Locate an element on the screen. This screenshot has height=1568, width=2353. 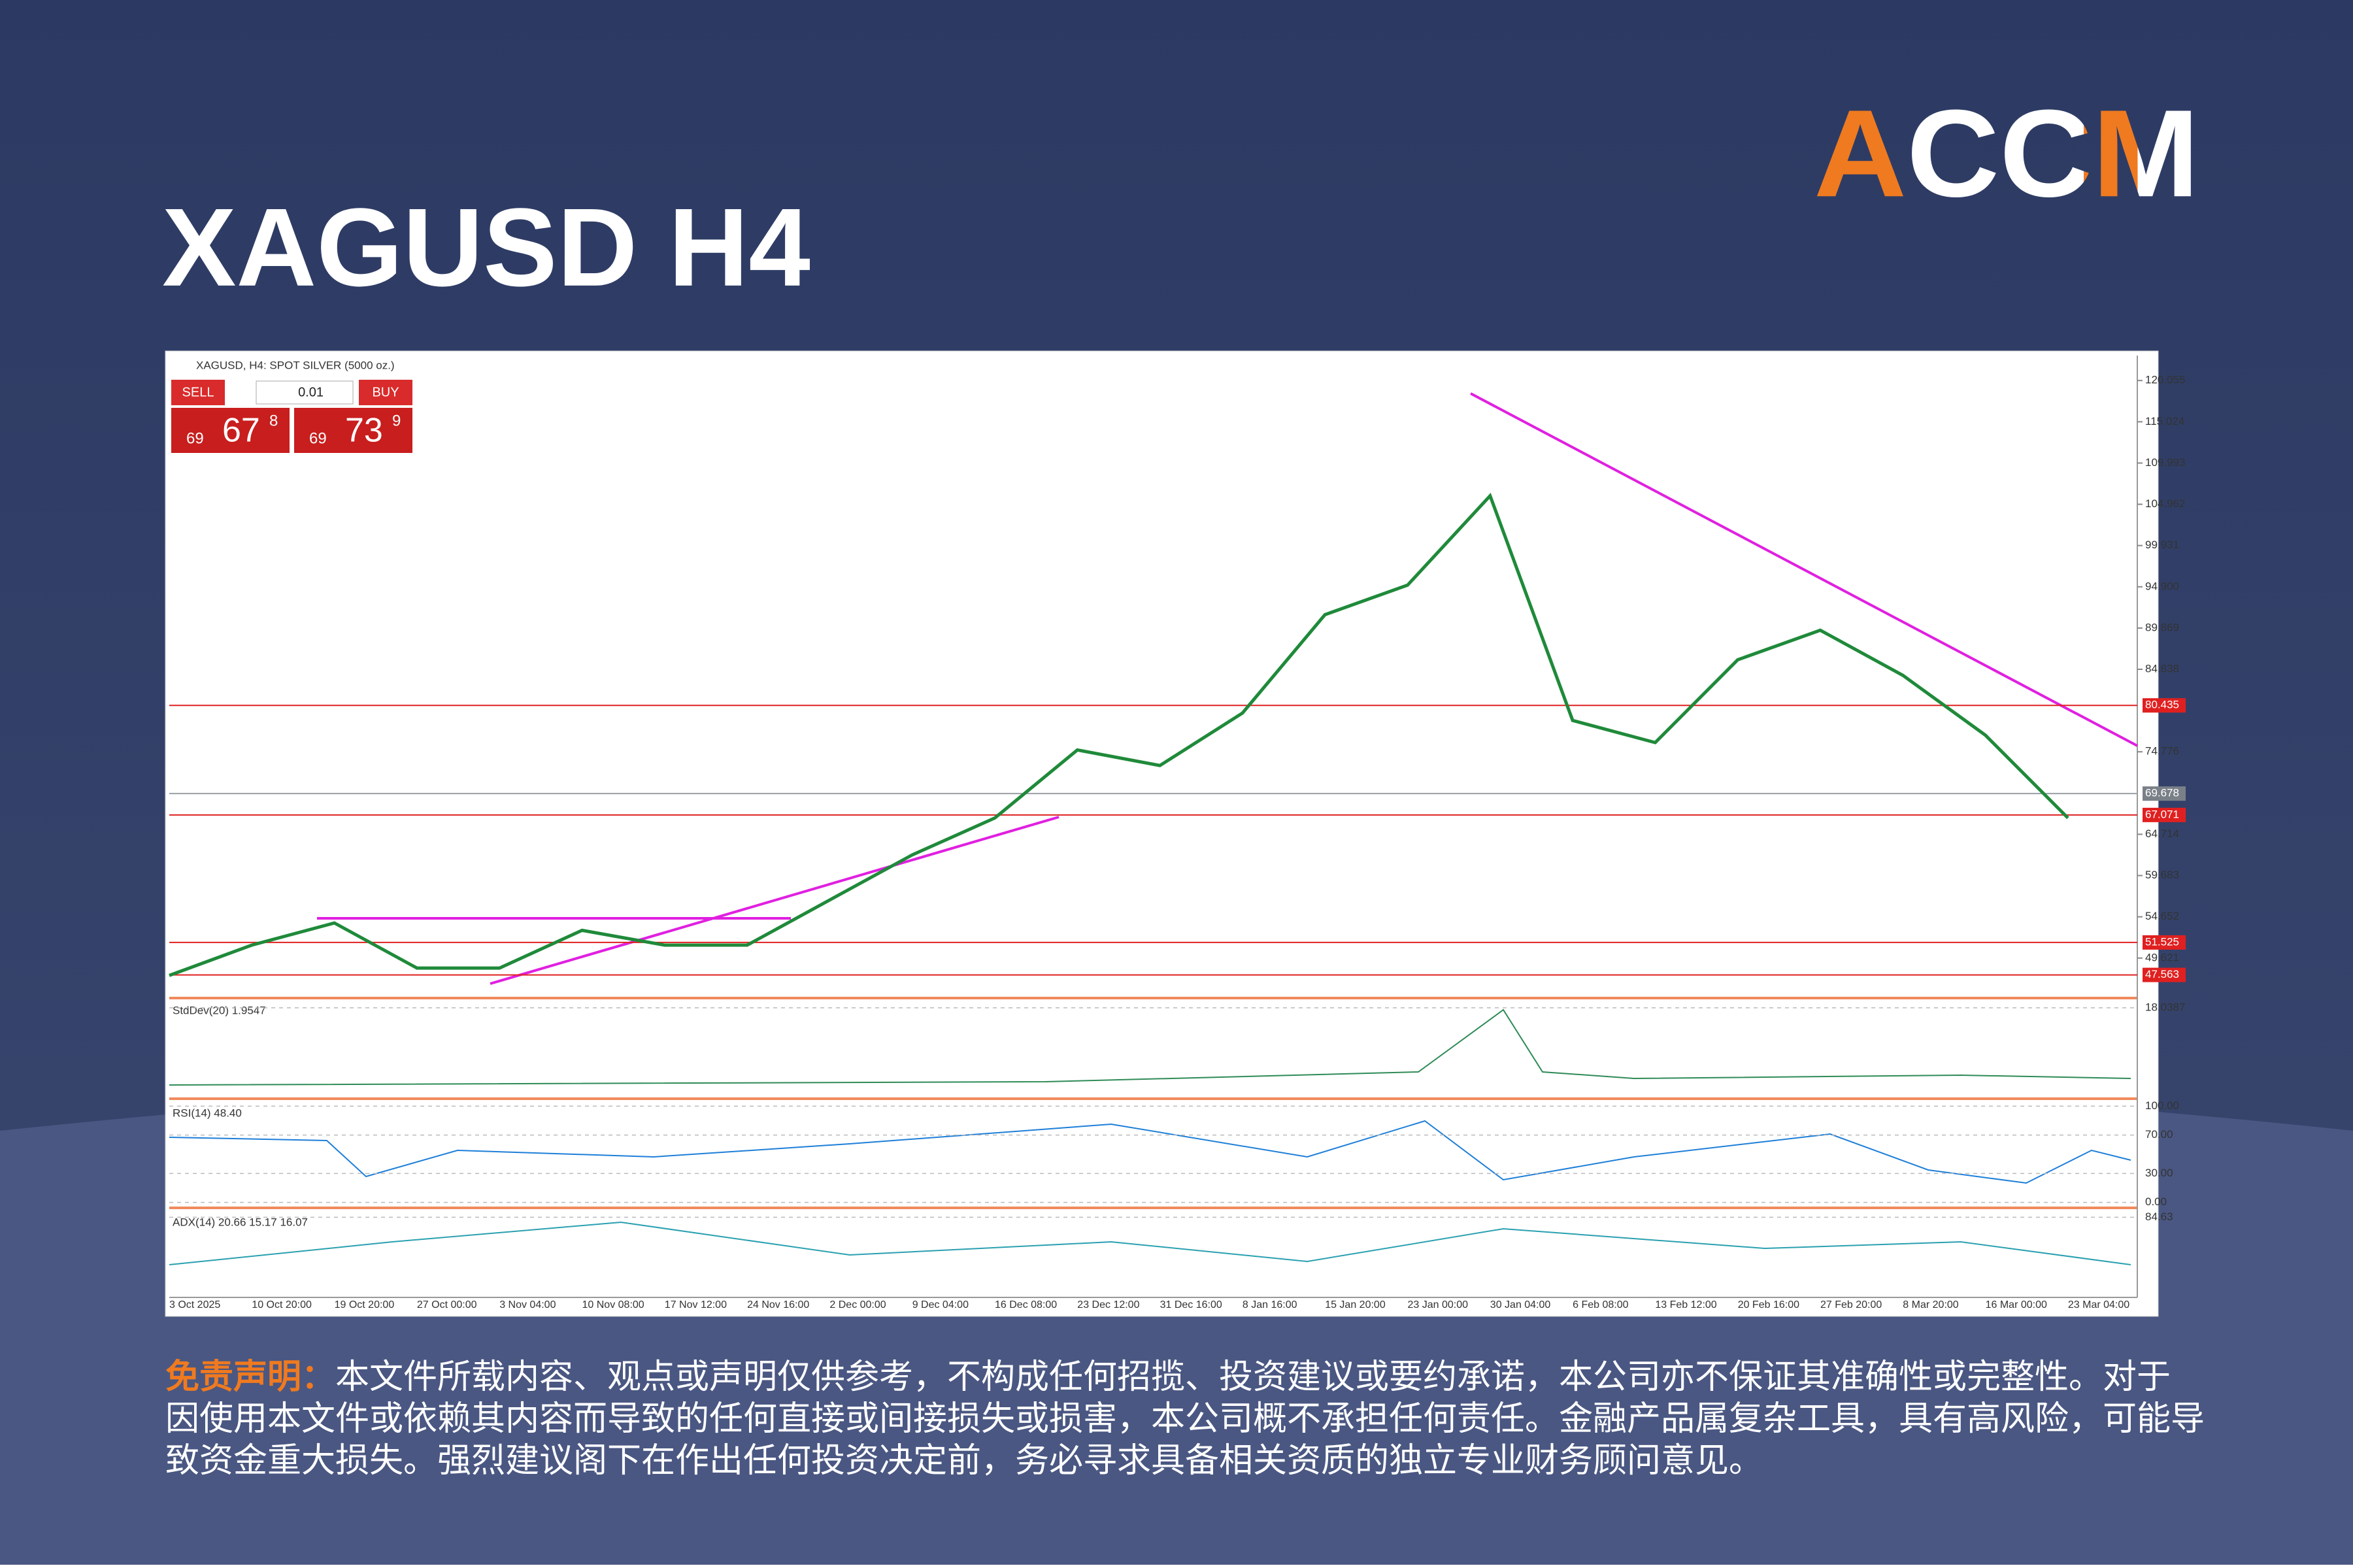
y-tick-label: 104.962 is located at coordinates (2165, 503).